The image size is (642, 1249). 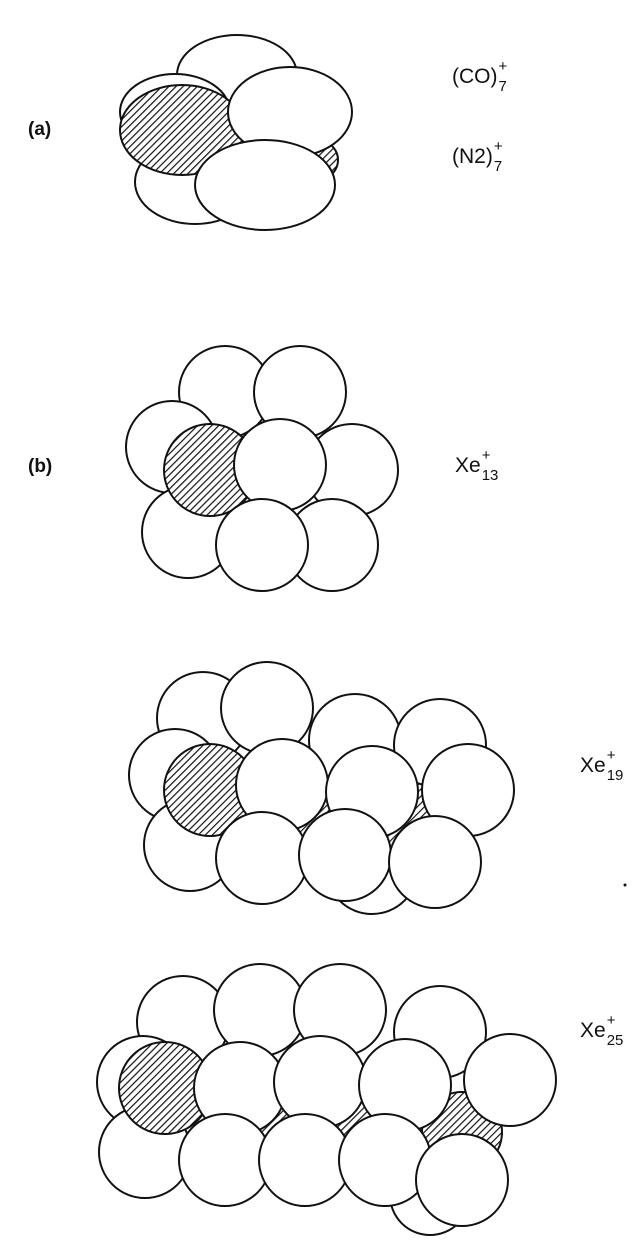 What do you see at coordinates (236, 132) in the screenshot?
I see `molecule-cluster-a` at bounding box center [236, 132].